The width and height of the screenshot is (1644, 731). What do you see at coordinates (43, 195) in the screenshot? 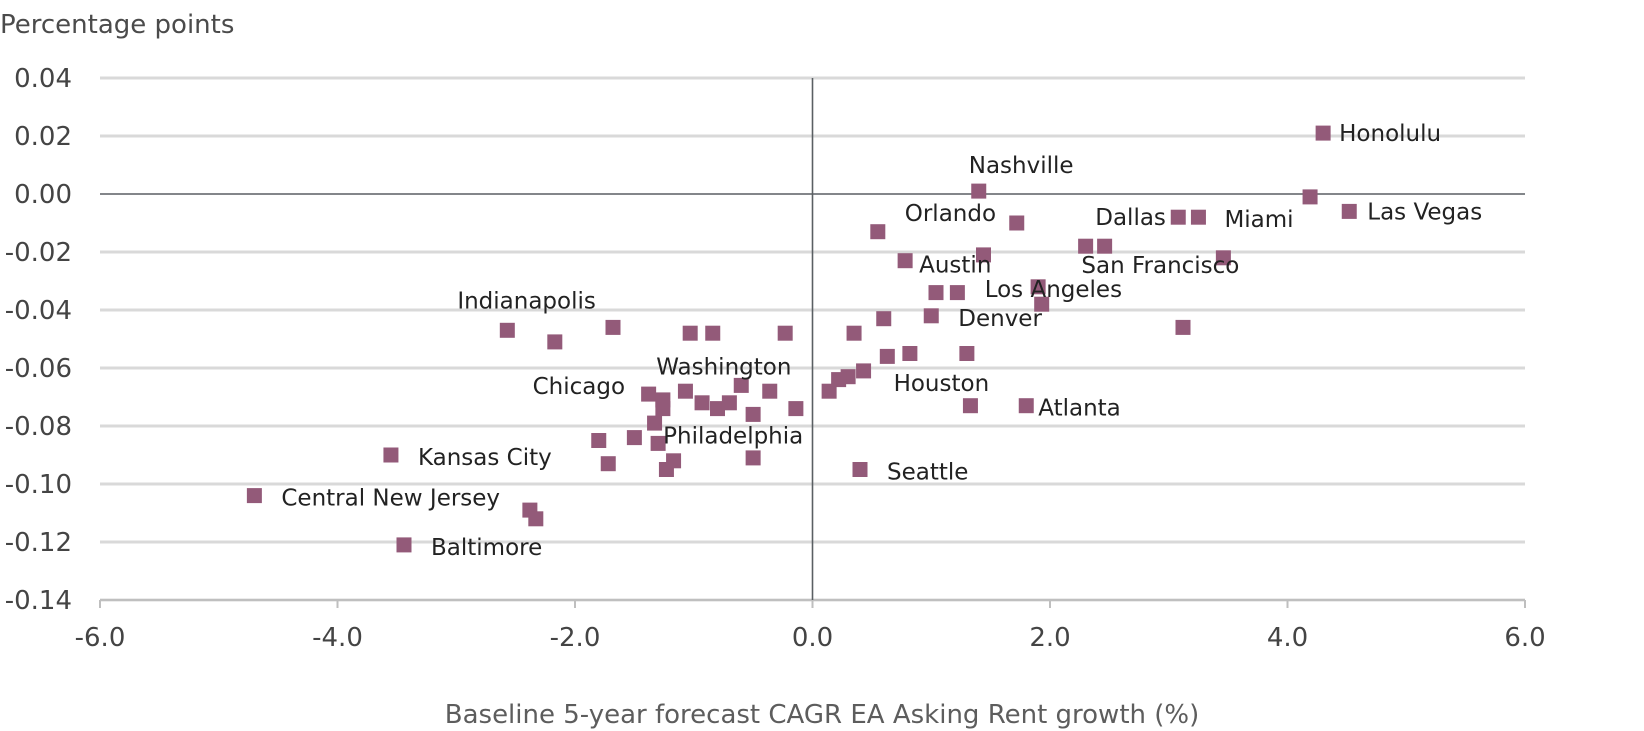
I see `y-tick-label: 0.00` at bounding box center [43, 195].